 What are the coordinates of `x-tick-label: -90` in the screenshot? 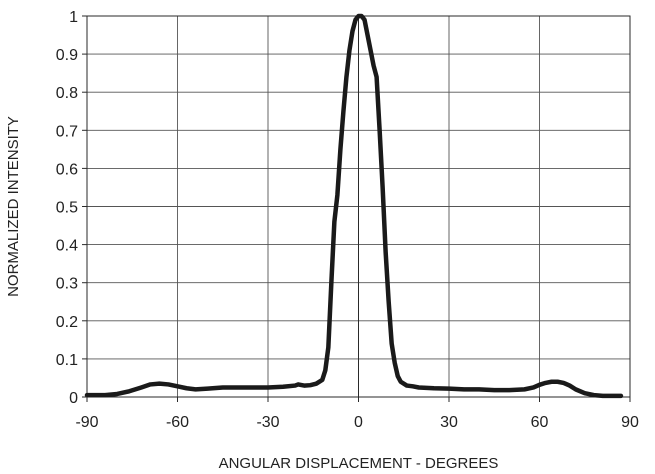 It's located at (86, 422).